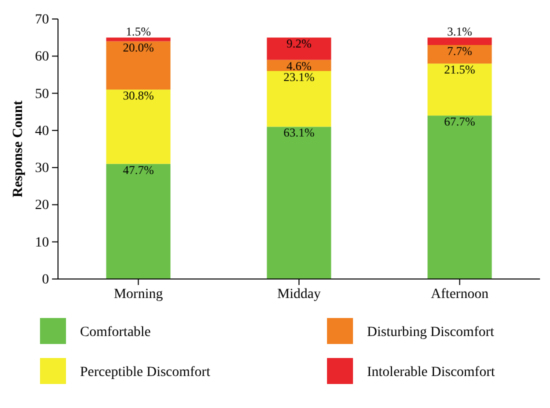 The image size is (550, 408). Describe the element at coordinates (460, 121) in the screenshot. I see `annotation: 67.7%` at that location.